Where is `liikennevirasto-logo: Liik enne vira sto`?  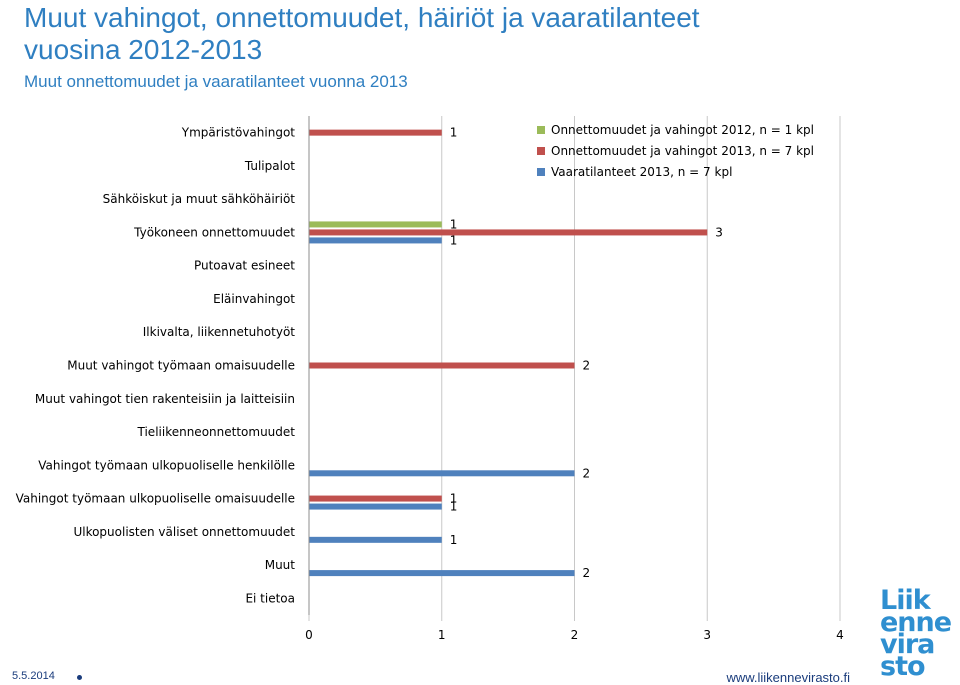 liikennevirasto-logo: Liik enne vira sto is located at coordinates (920, 633).